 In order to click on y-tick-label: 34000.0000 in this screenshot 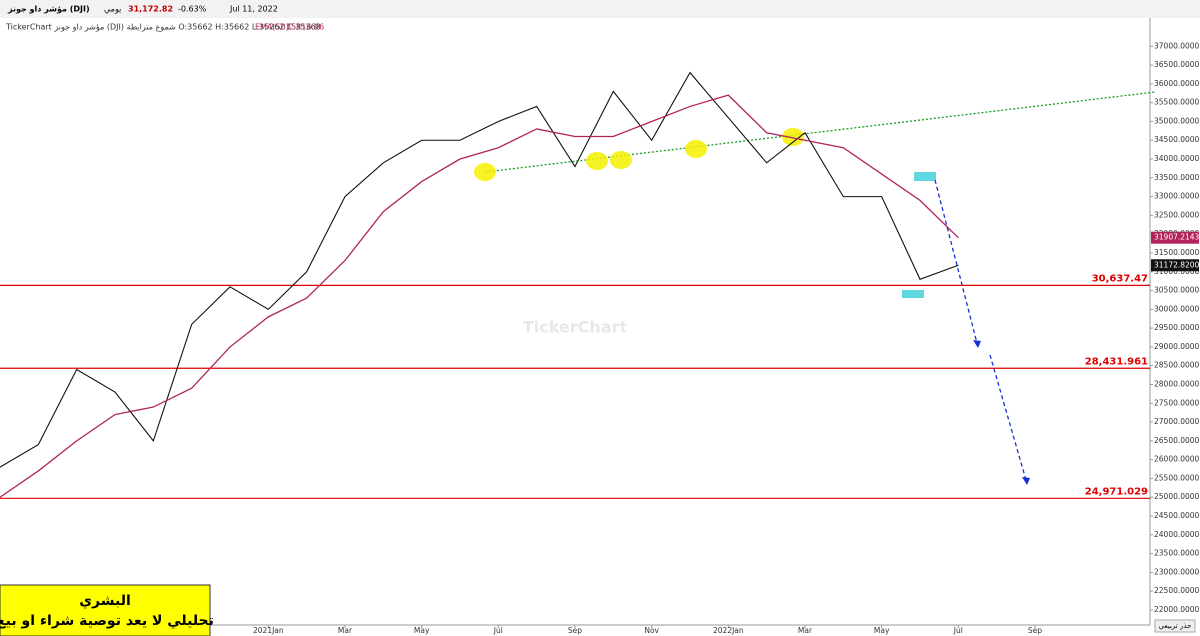, I will do `click(1177, 158)`.